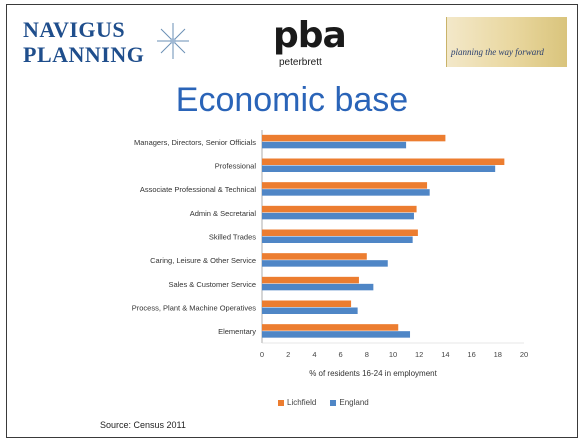 Image resolution: width=585 pixels, height=443 pixels. Describe the element at coordinates (292, 100) in the screenshot. I see `slide-title: Economic base` at that location.